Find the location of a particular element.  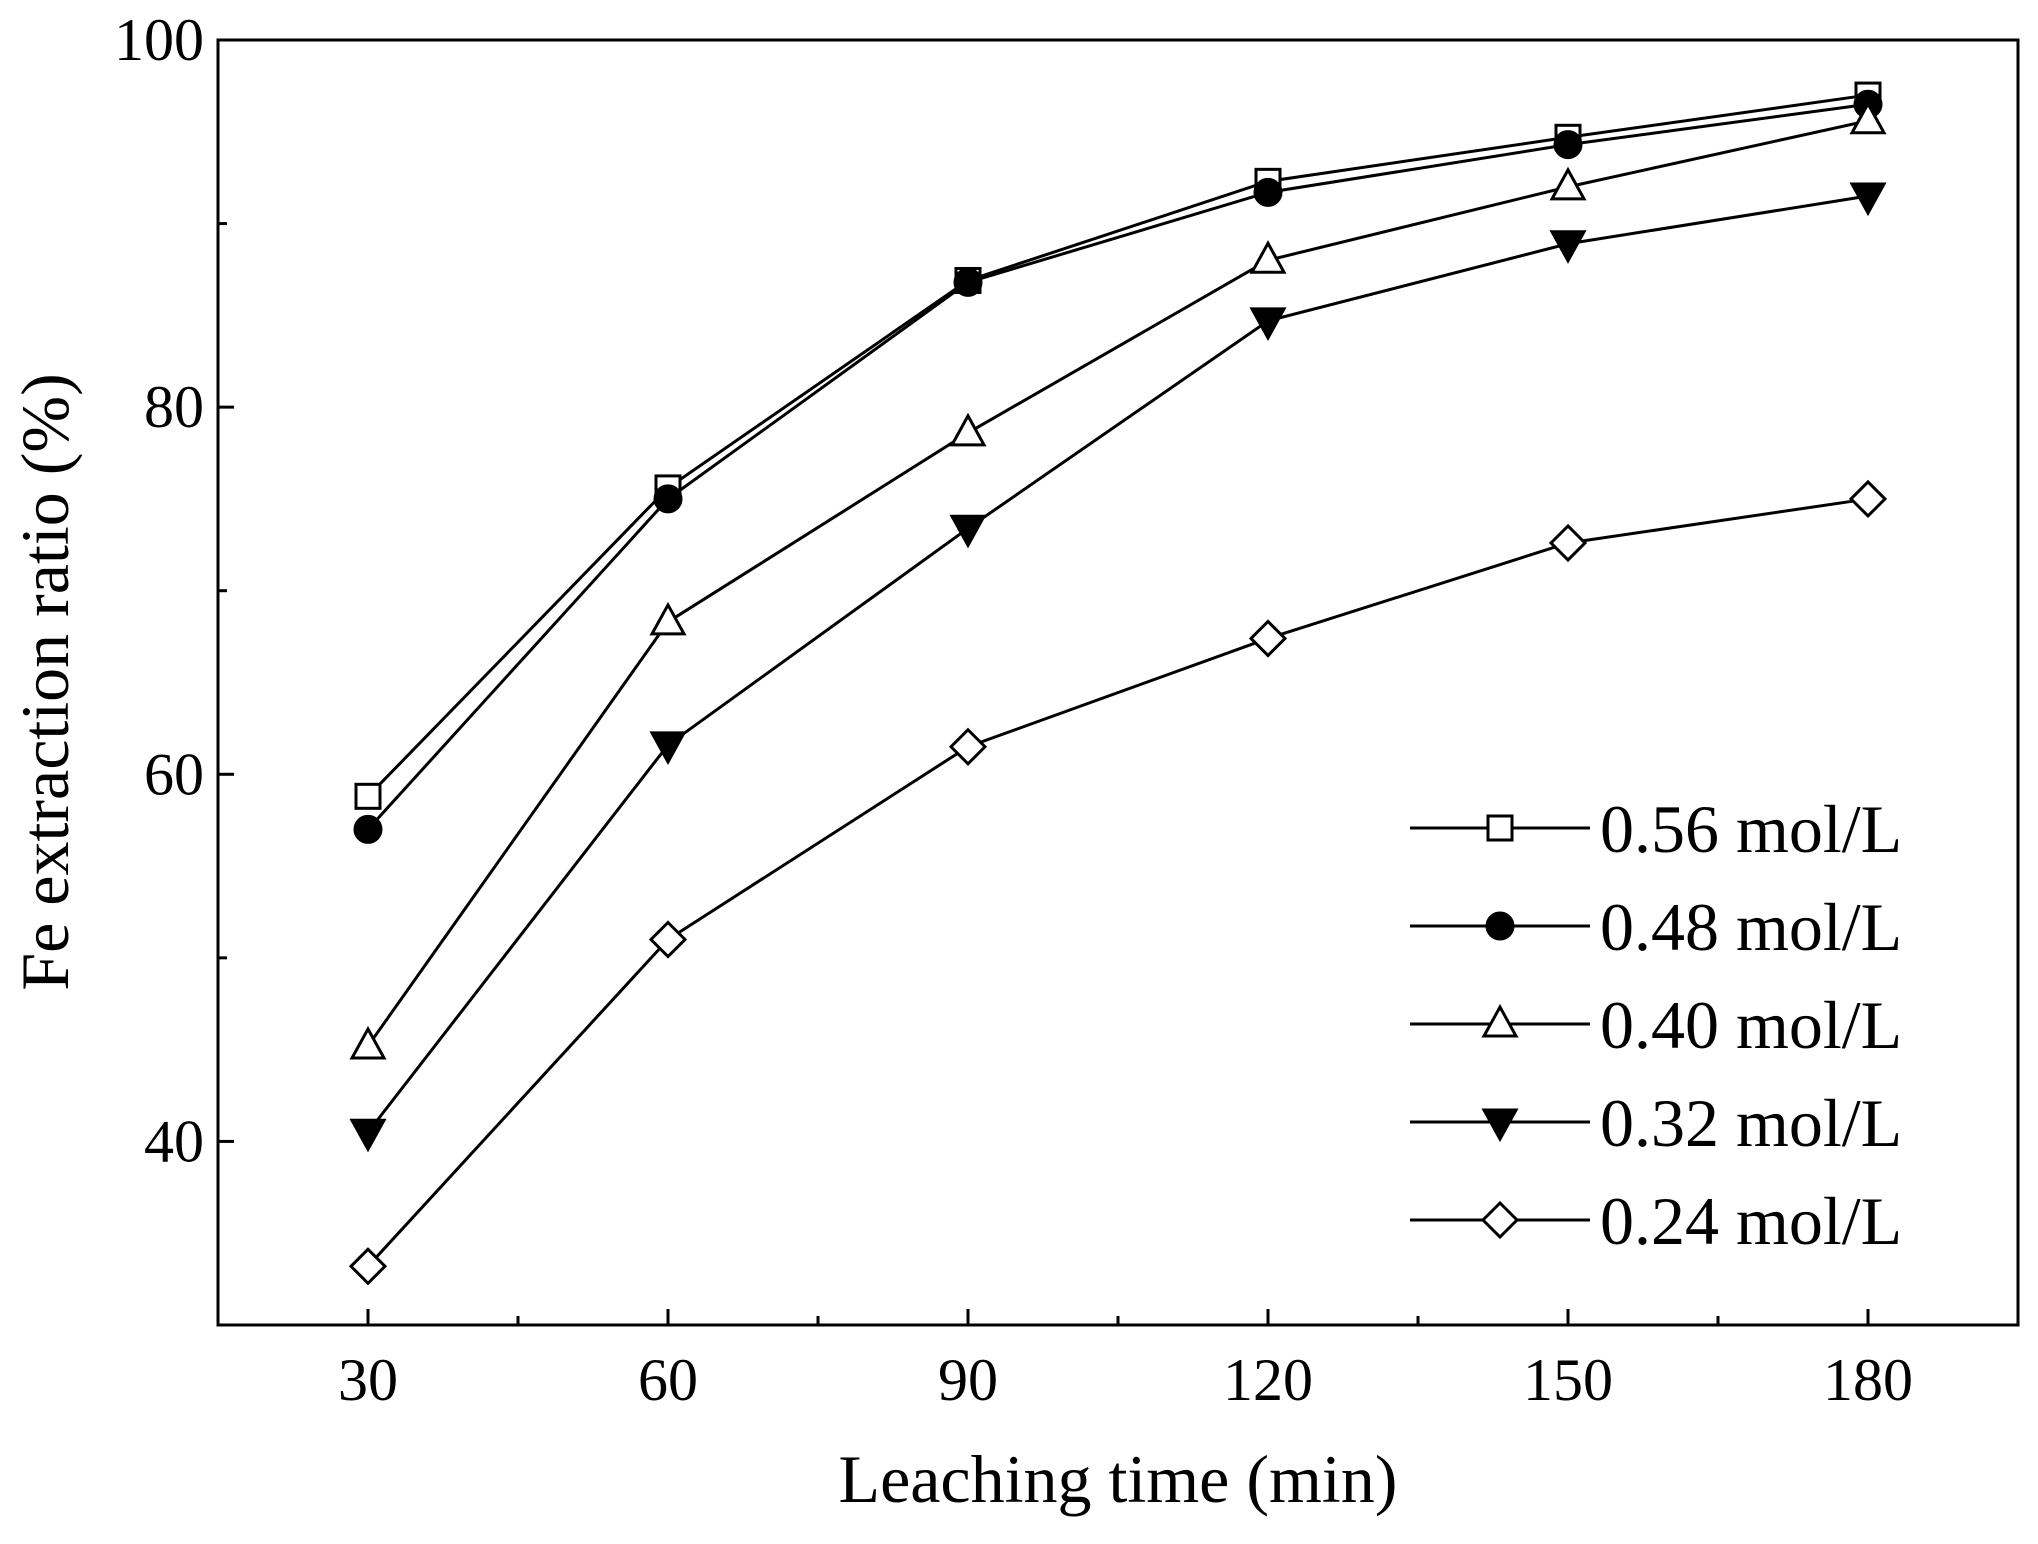

x-tick-label: 90 is located at coordinates (968, 1380).